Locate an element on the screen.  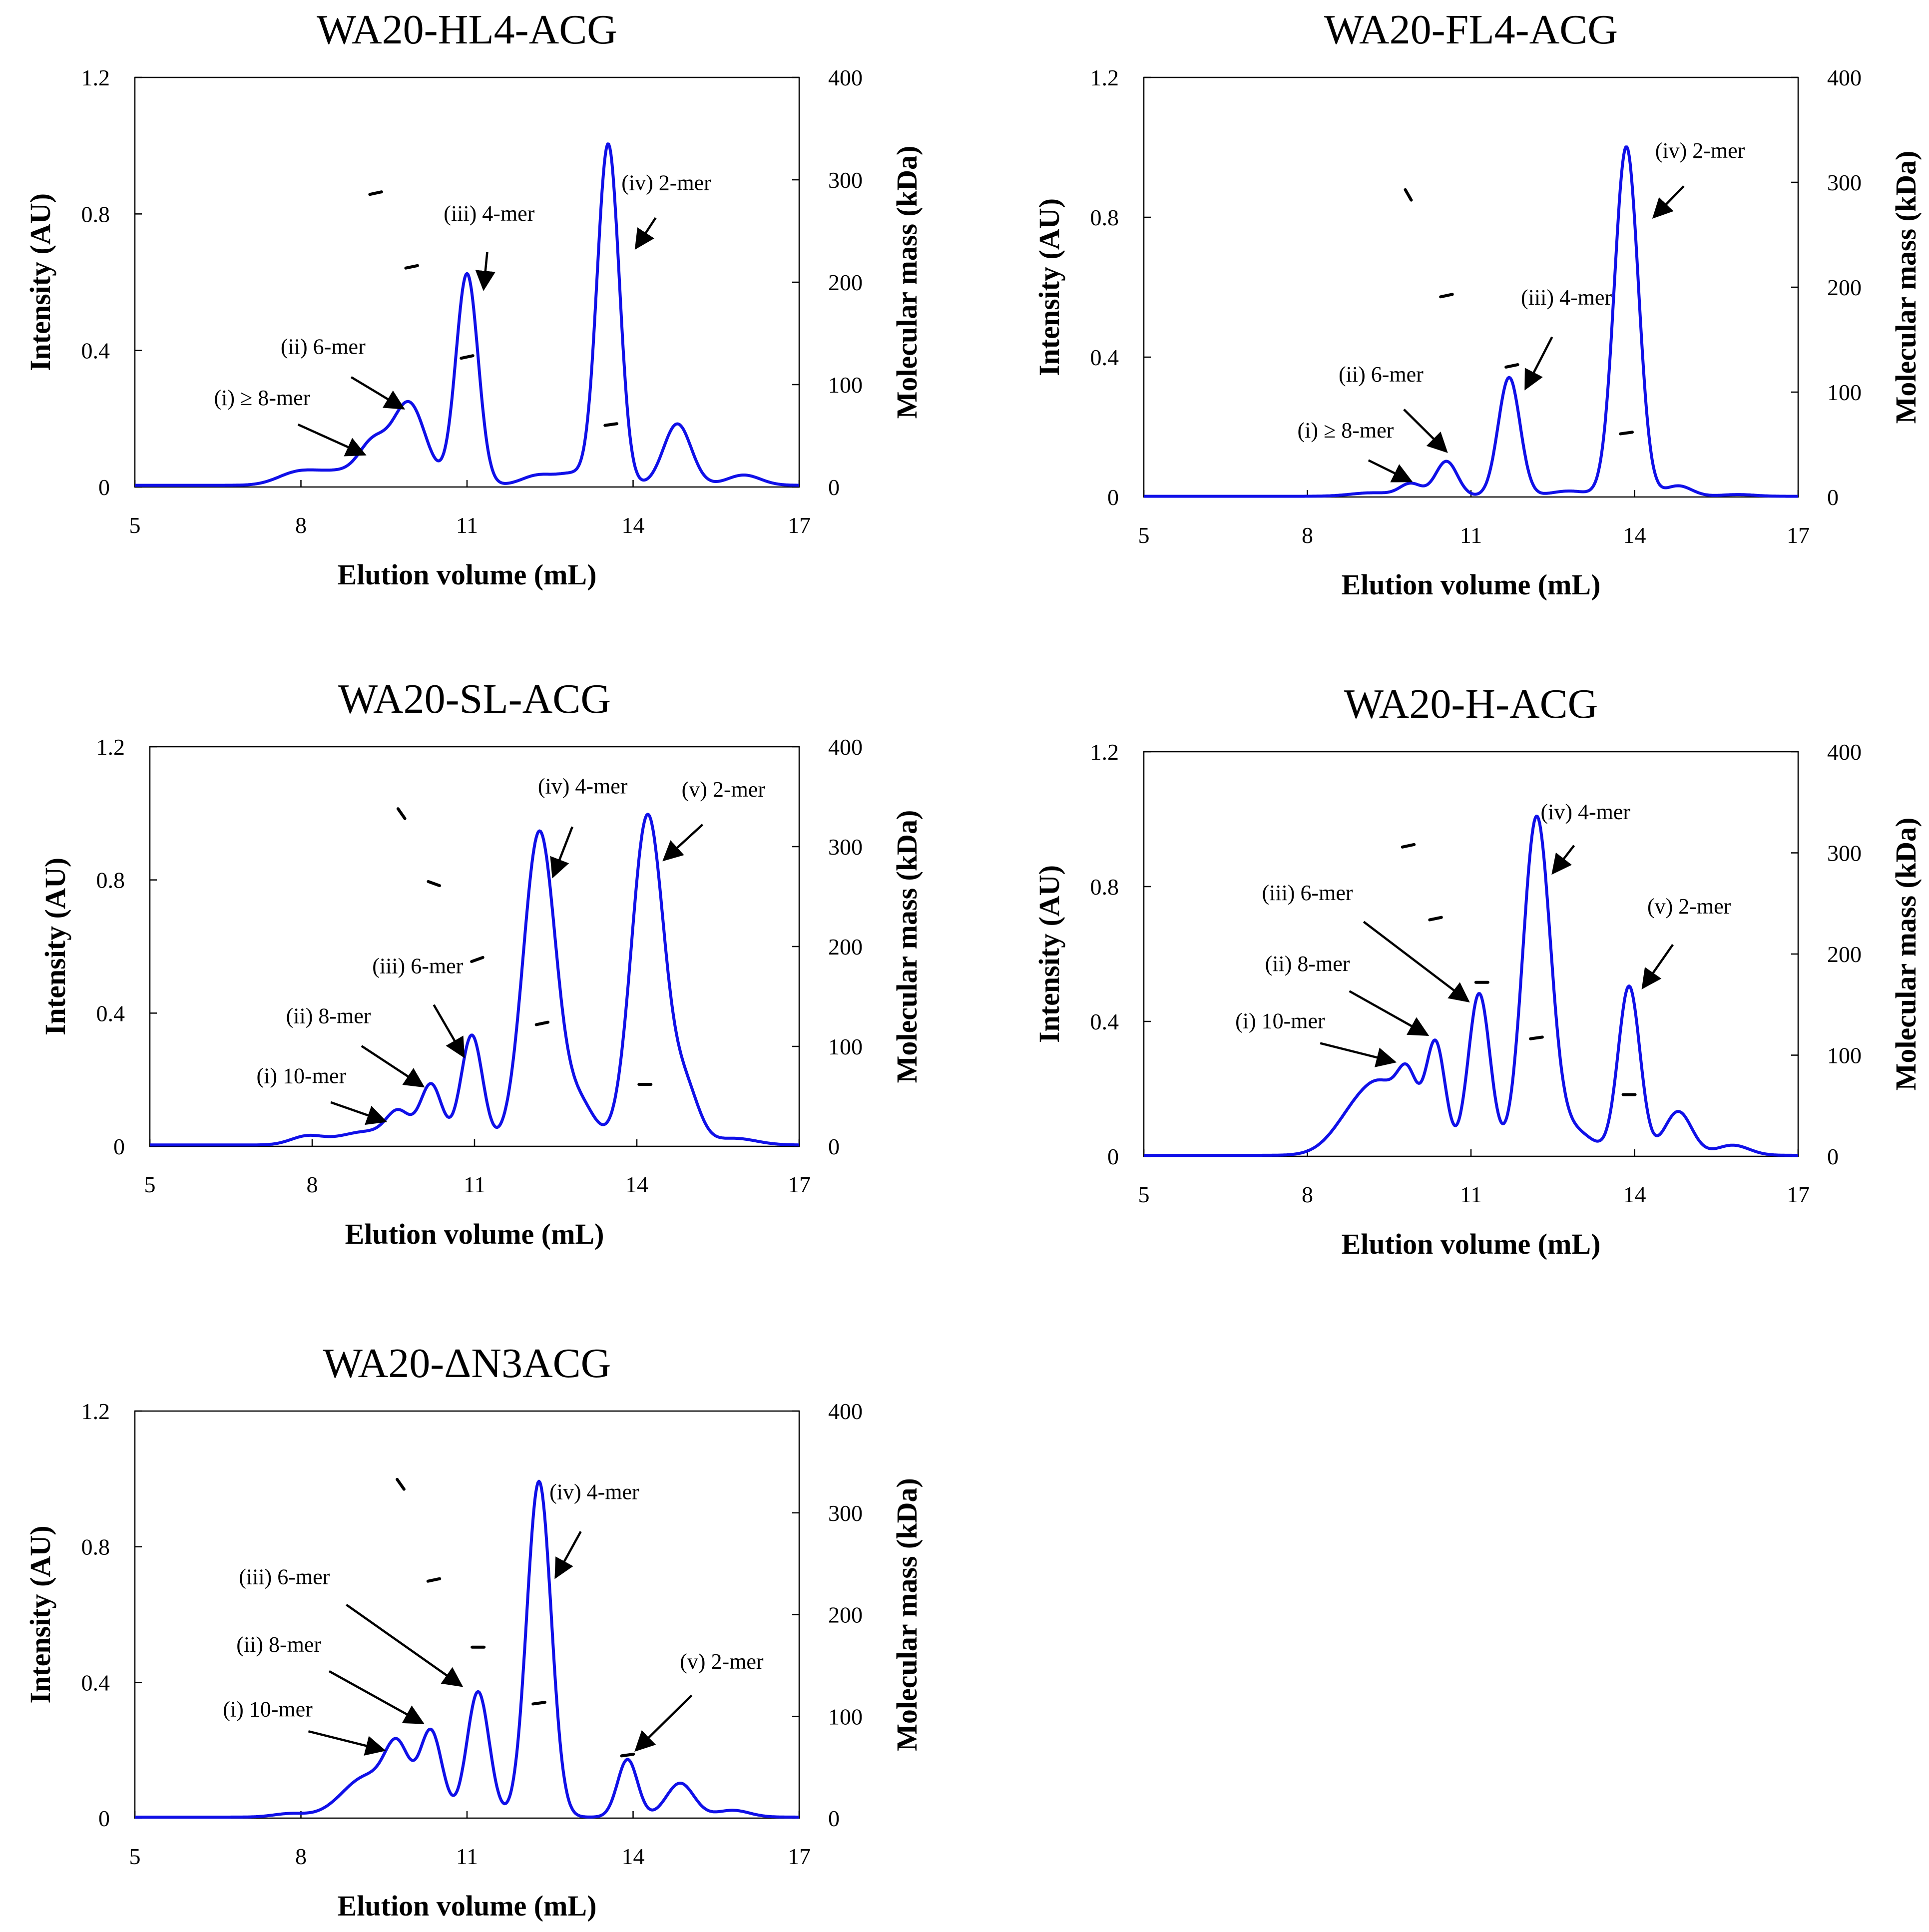
peak-label: (iv) 4-mer is located at coordinates (583, 786).